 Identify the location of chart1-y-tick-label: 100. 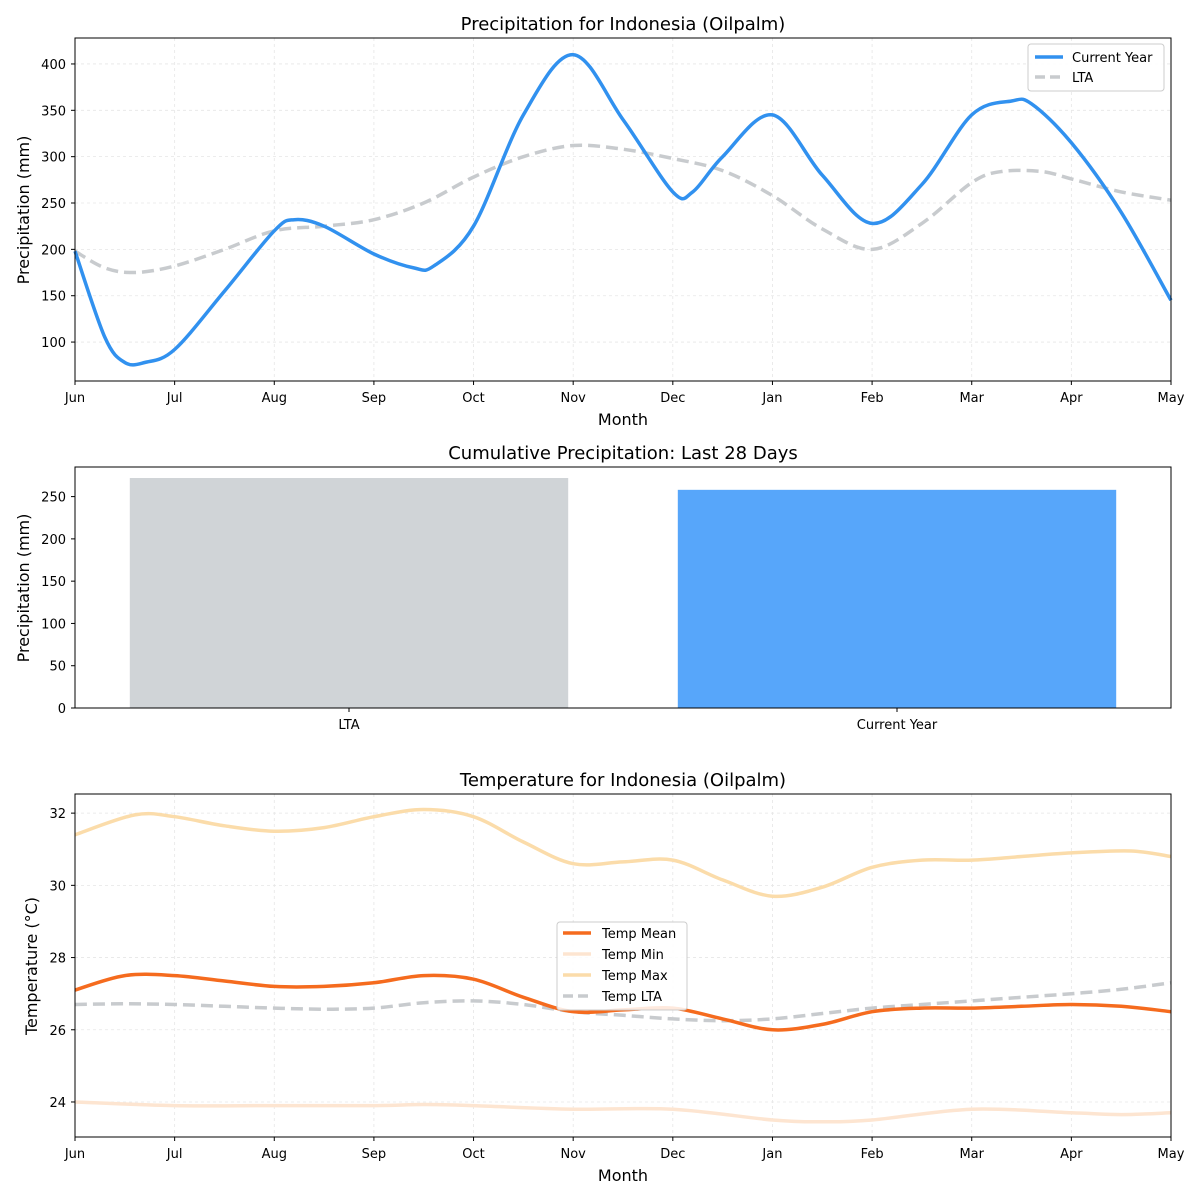
(53, 343).